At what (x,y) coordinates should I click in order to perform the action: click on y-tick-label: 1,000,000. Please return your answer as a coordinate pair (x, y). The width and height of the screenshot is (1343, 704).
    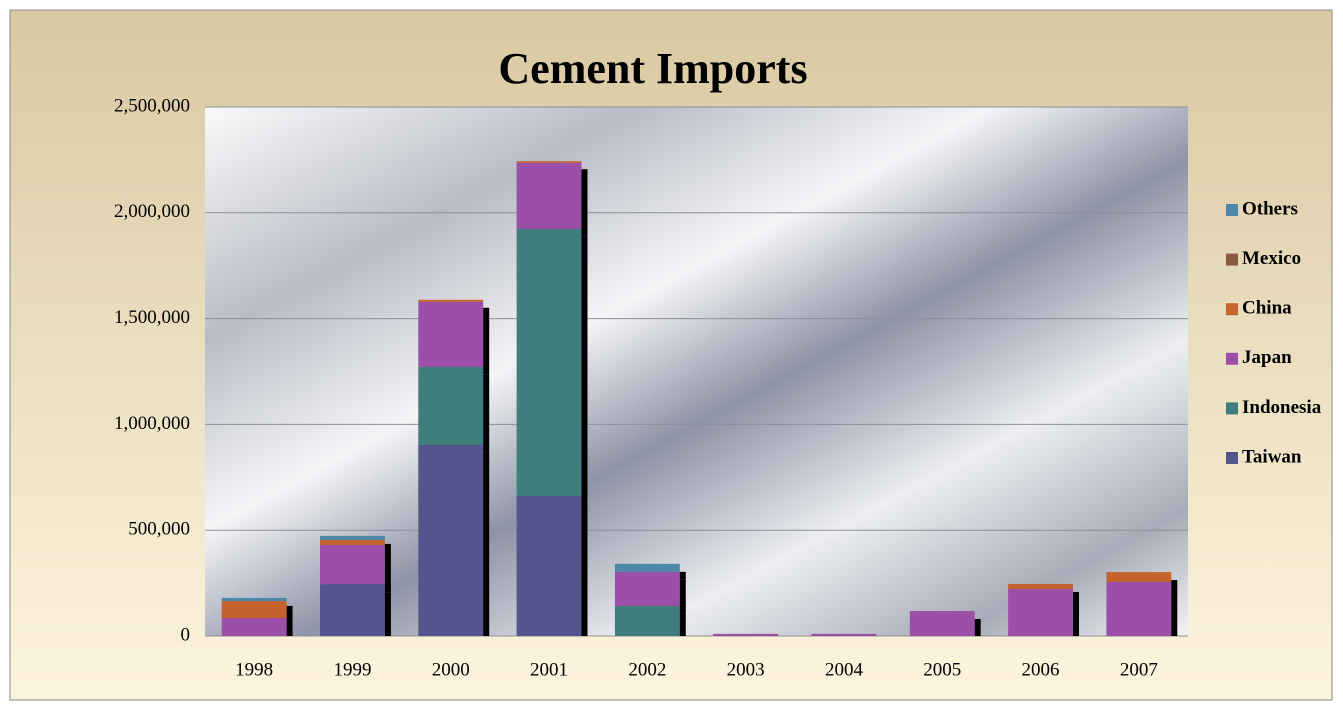
    Looking at the image, I should click on (152, 423).